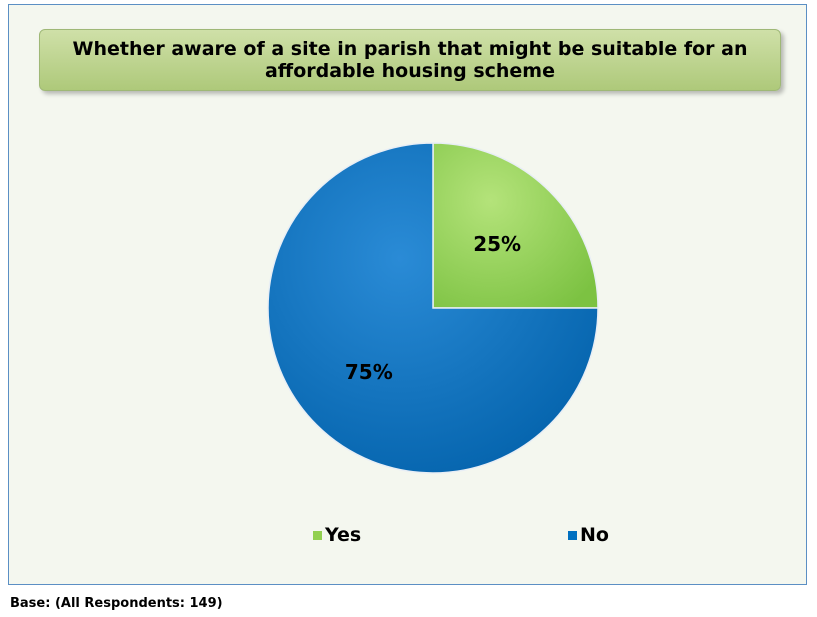  Describe the element at coordinates (515, 225) in the screenshot. I see `pie-slice-yes` at that location.